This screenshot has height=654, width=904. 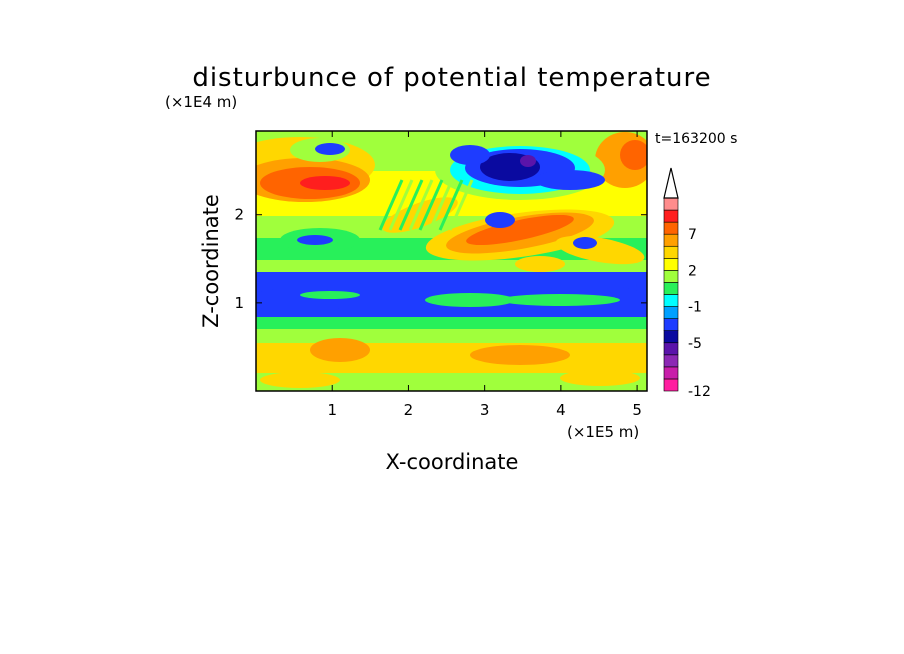 I want to click on y-tick-label: 1, so click(x=239, y=303).